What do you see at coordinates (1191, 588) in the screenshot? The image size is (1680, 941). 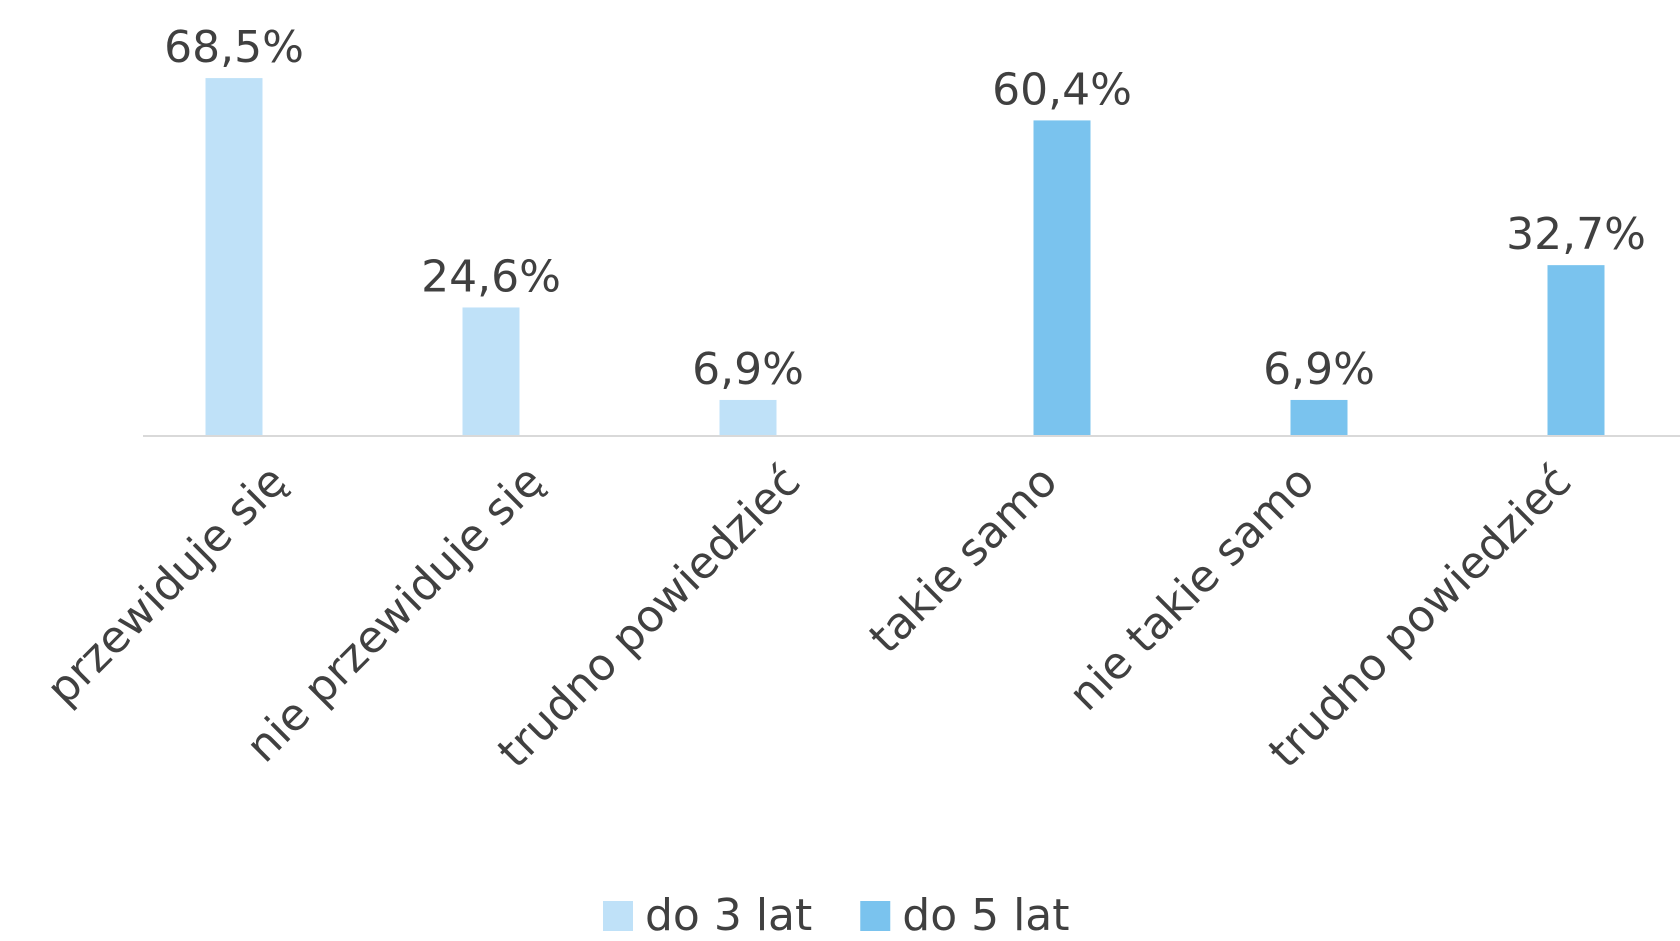 I see `x-tick-label: nie takie samo` at bounding box center [1191, 588].